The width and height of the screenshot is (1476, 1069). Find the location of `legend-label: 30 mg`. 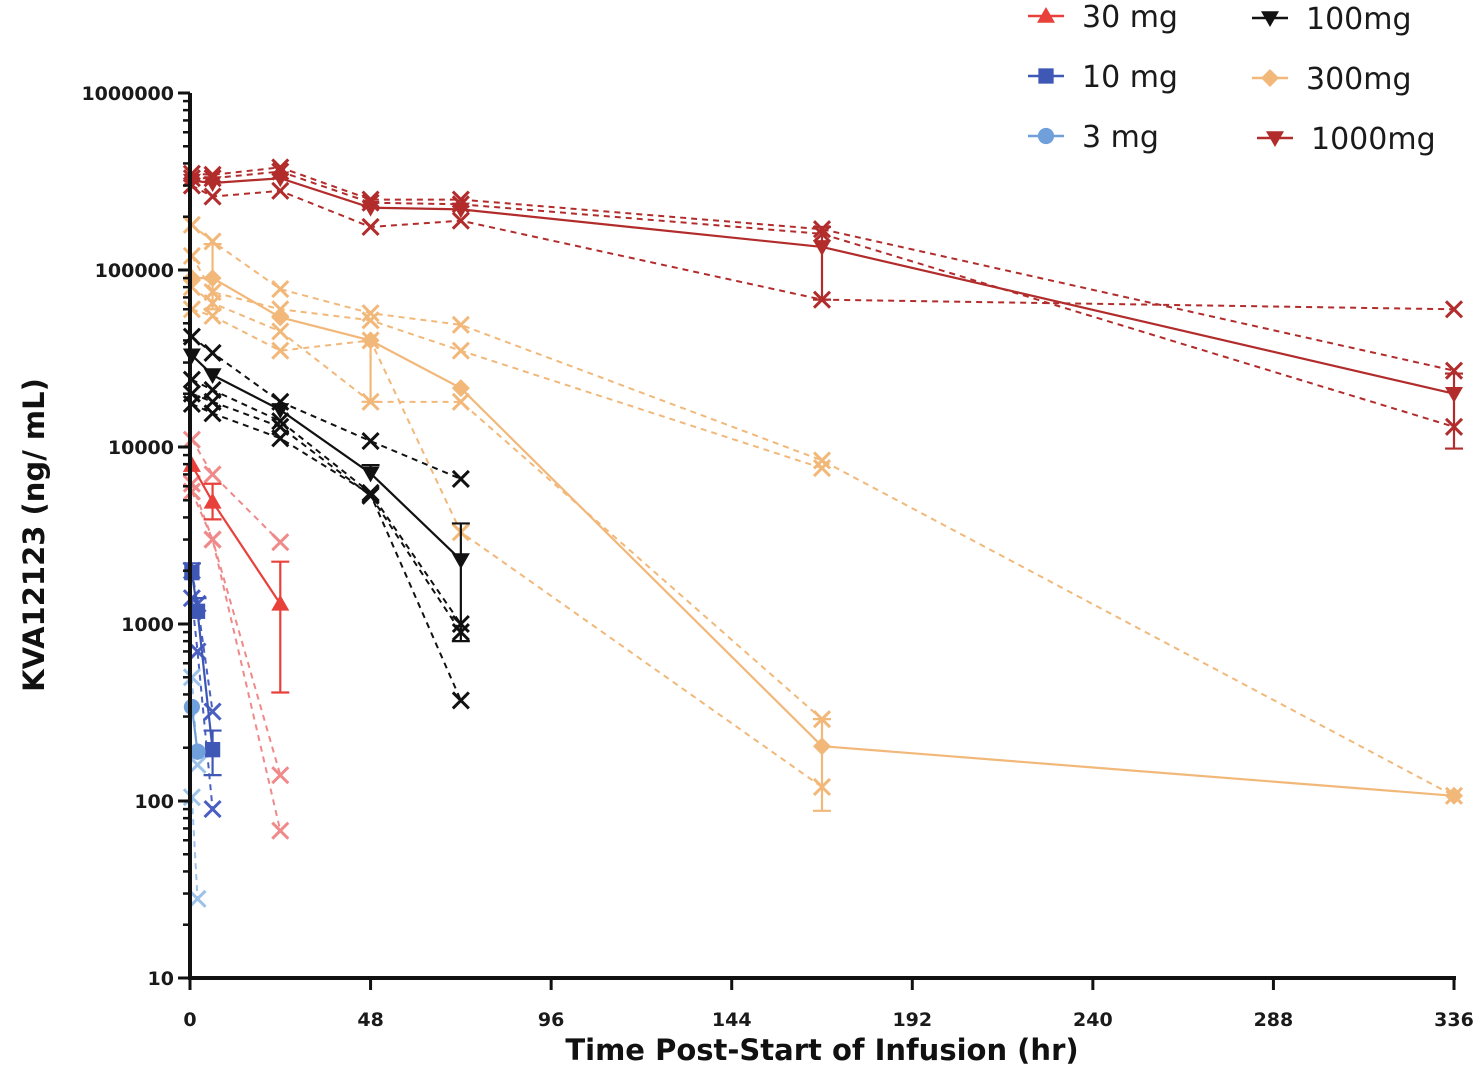

legend-label: 30 mg is located at coordinates (1130, 17).